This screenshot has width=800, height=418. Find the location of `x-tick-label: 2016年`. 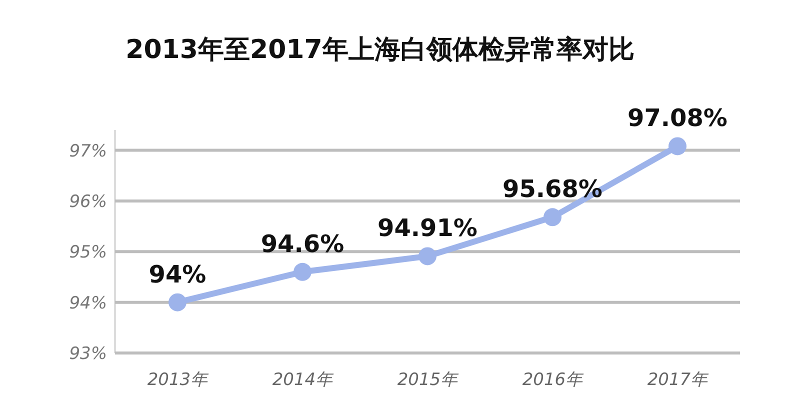

x-tick-label: 2016年 is located at coordinates (553, 380).